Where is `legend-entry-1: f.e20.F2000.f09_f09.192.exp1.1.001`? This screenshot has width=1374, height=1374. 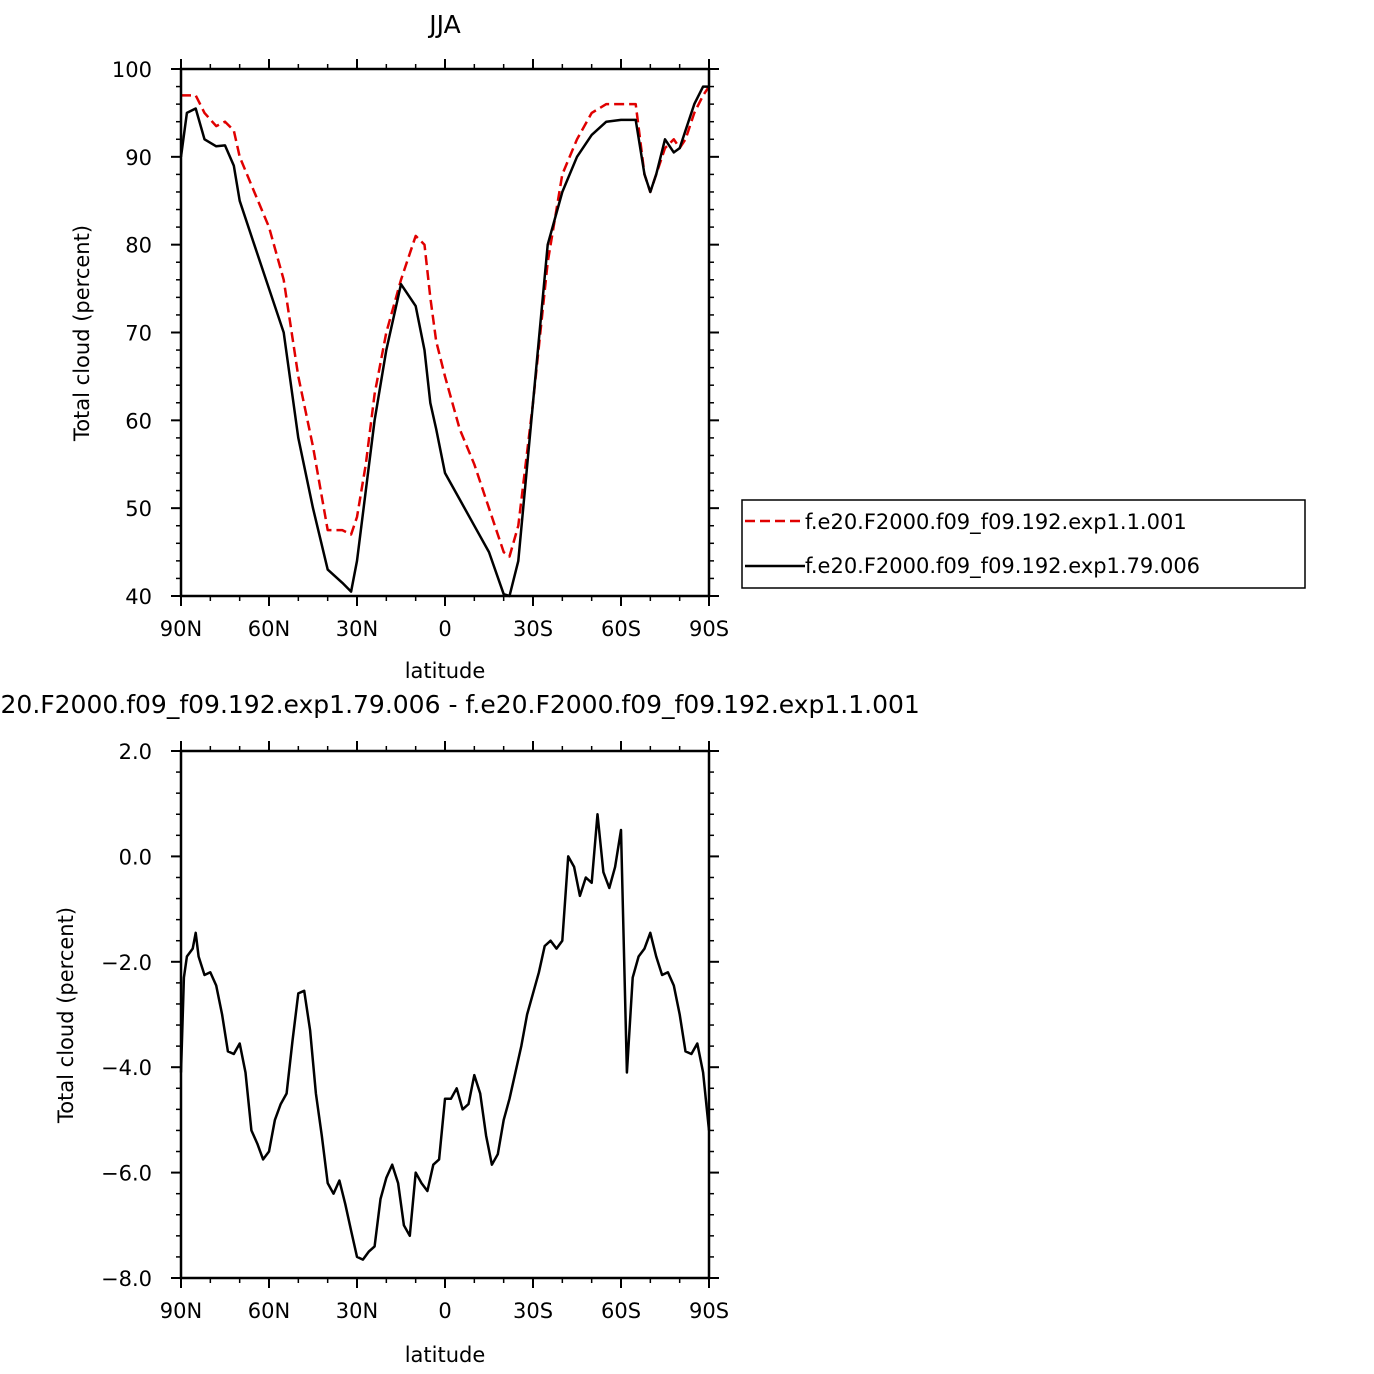 legend-entry-1: f.e20.F2000.f09_f09.192.exp1.1.001 is located at coordinates (996, 522).